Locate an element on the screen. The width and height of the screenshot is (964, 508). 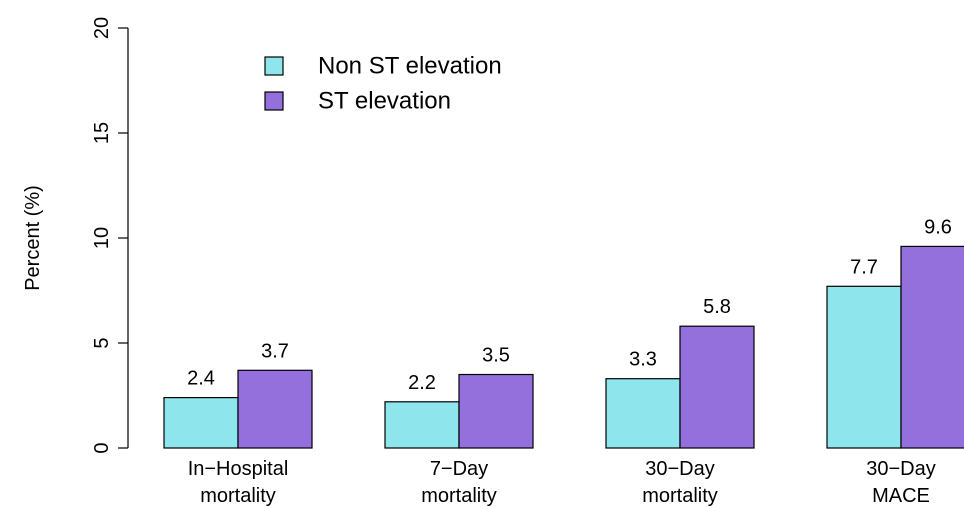
y-axis-title: Percent (%) is located at coordinates (33, 238).